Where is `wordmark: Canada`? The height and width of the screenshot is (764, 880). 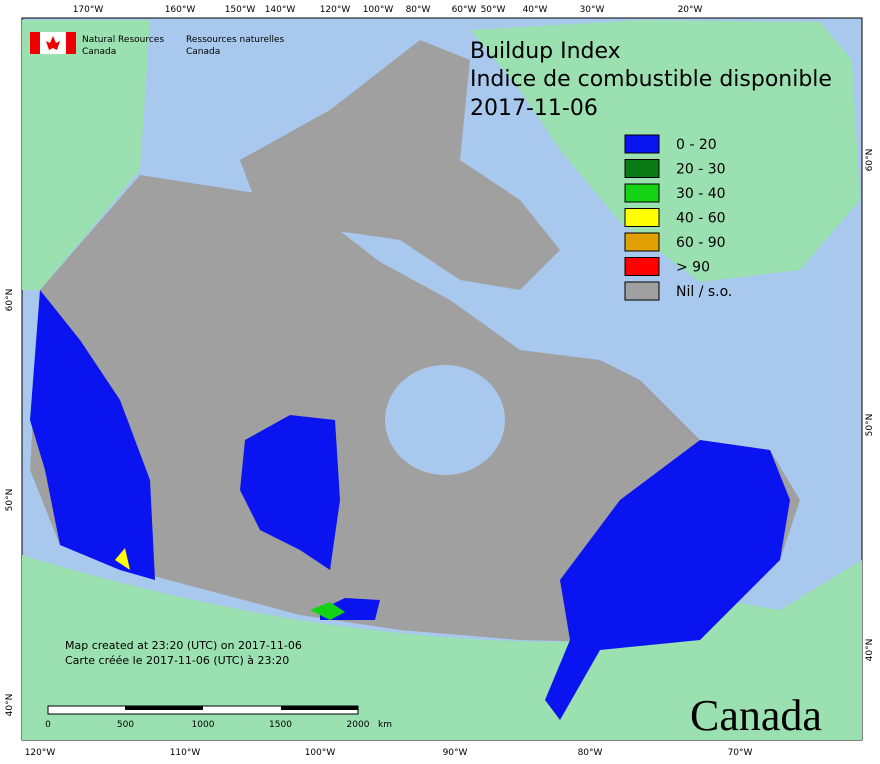
wordmark: Canada is located at coordinates (756, 715).